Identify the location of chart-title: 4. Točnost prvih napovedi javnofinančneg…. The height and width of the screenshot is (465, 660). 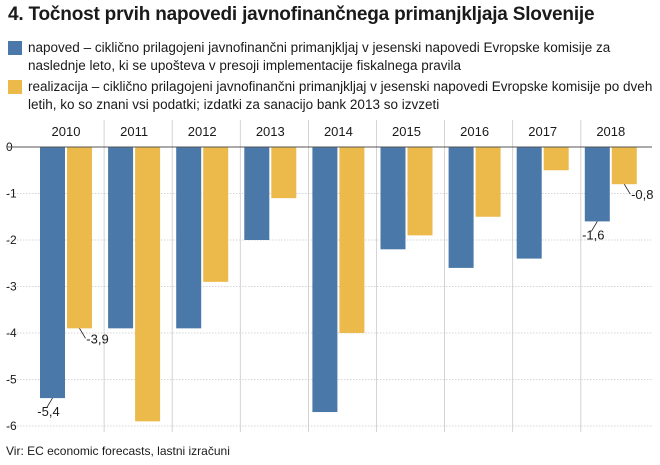
(301, 14).